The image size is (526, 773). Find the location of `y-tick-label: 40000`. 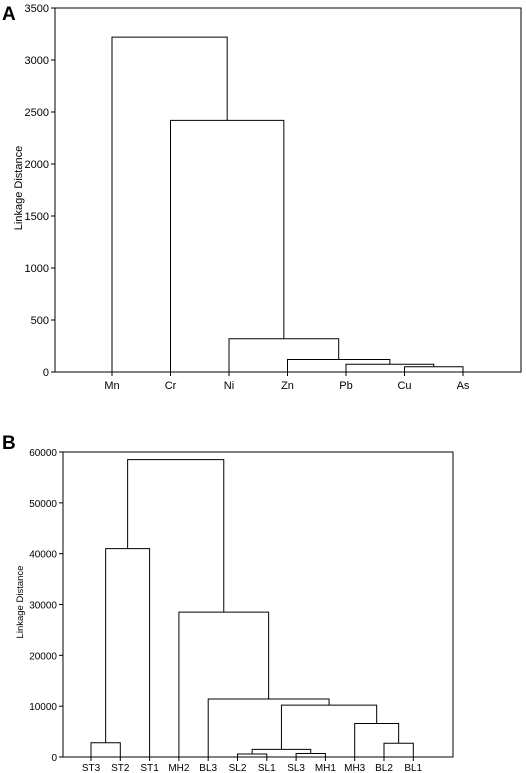

y-tick-label: 40000 is located at coordinates (43, 555).